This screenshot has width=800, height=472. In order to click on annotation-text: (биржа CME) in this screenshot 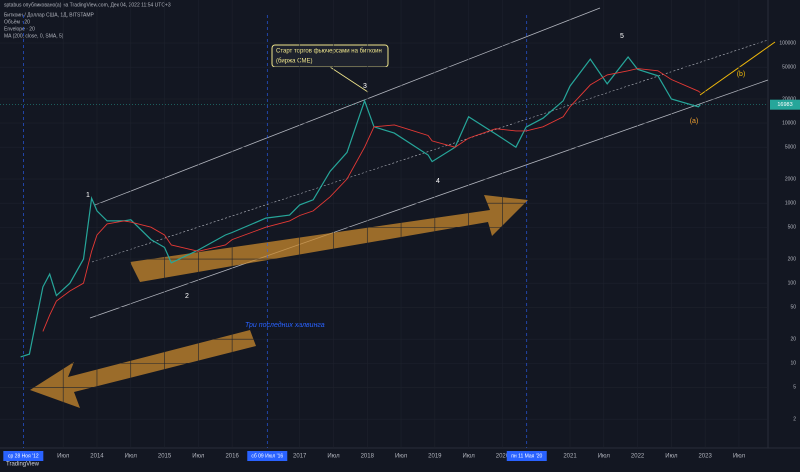, I will do `click(294, 62)`.